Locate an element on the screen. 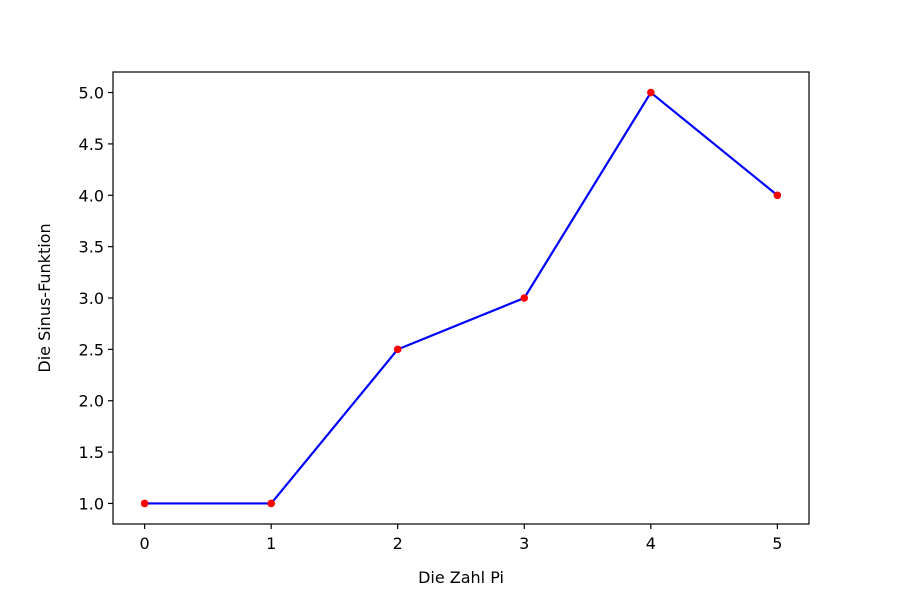  x-tick-label: 4 is located at coordinates (651, 543).